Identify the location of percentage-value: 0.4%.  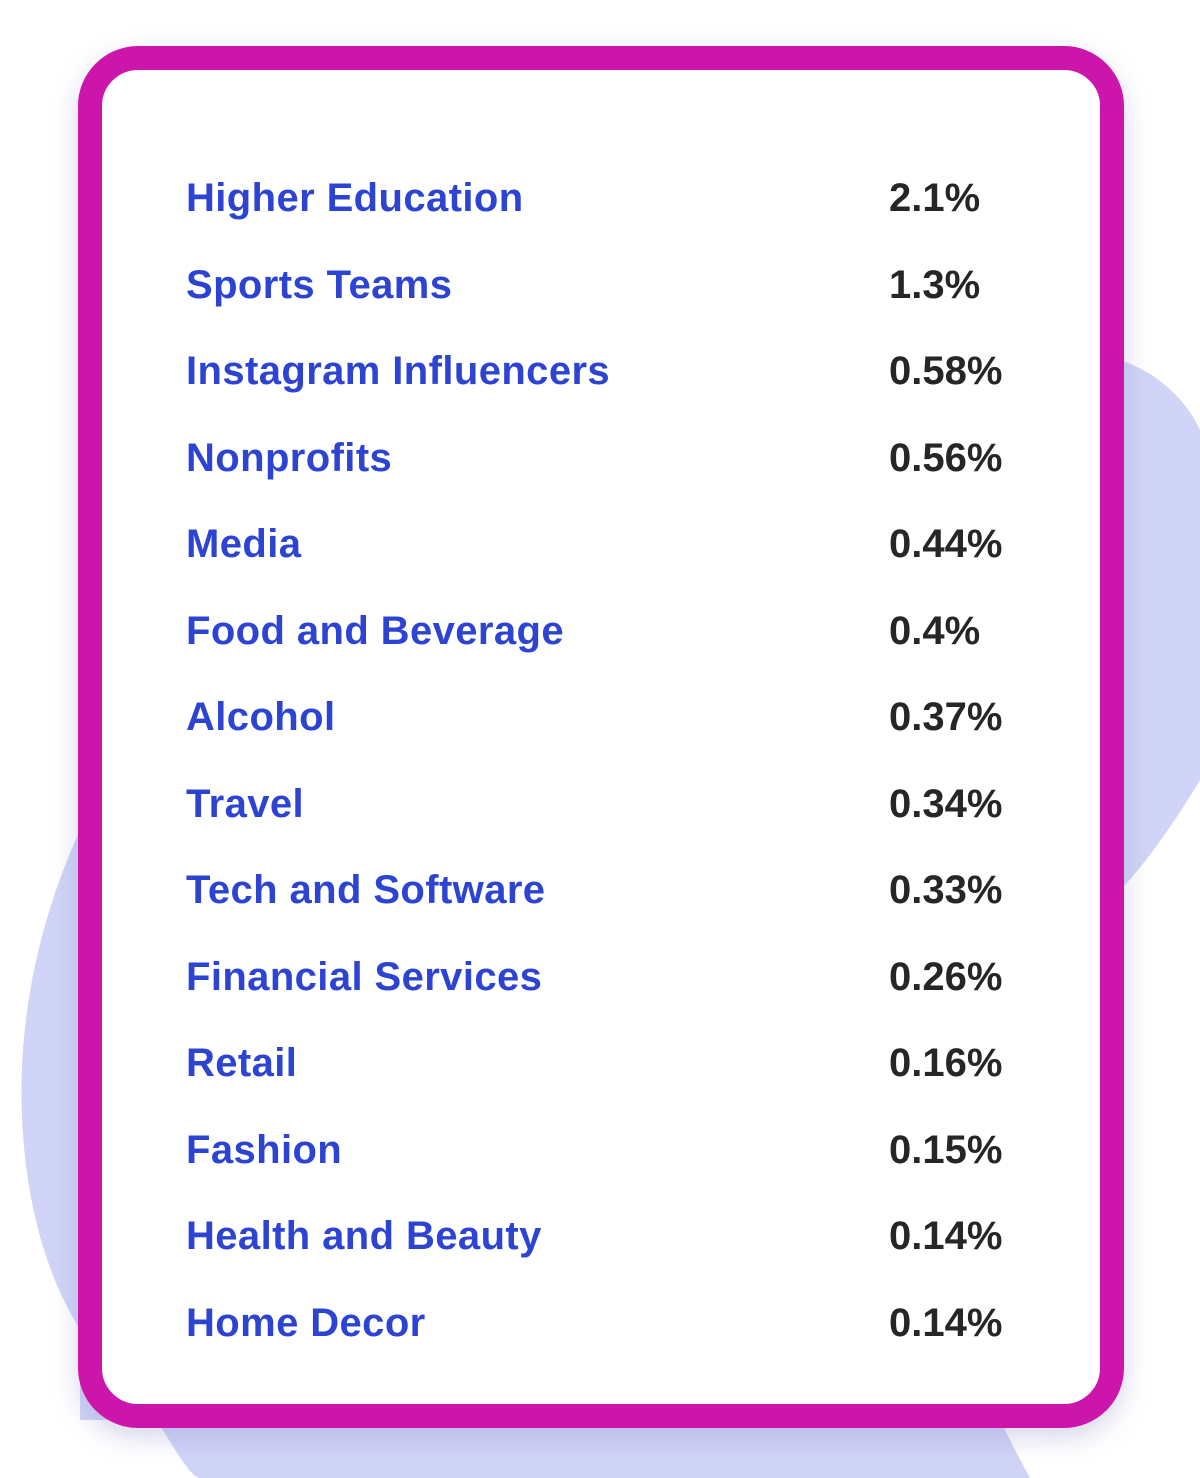
(935, 630).